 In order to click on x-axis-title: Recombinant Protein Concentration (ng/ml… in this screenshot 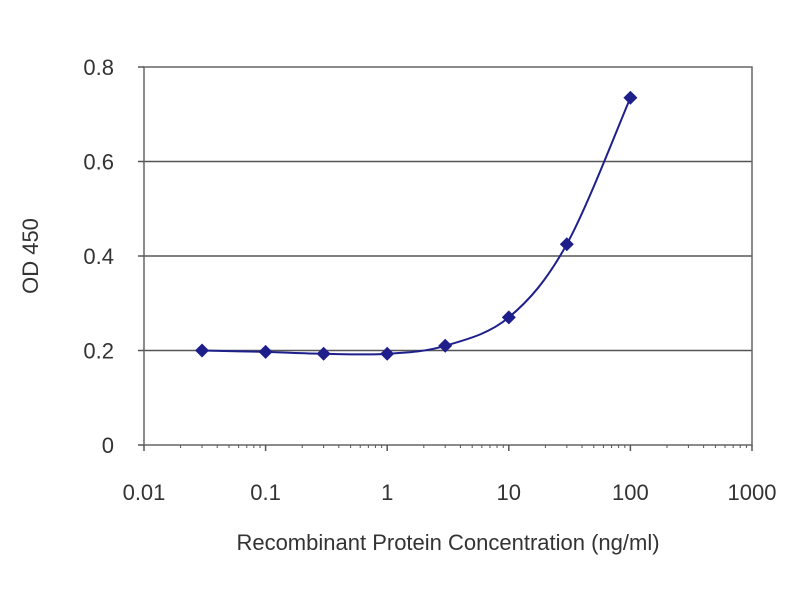, I will do `click(447, 542)`.